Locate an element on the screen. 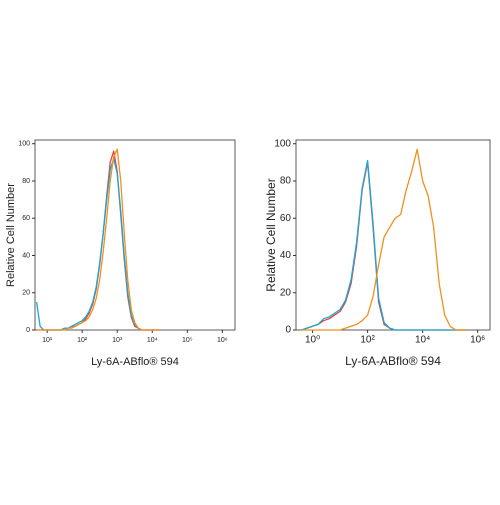 This screenshot has height=505, width=500. plot-frame is located at coordinates (393, 235).